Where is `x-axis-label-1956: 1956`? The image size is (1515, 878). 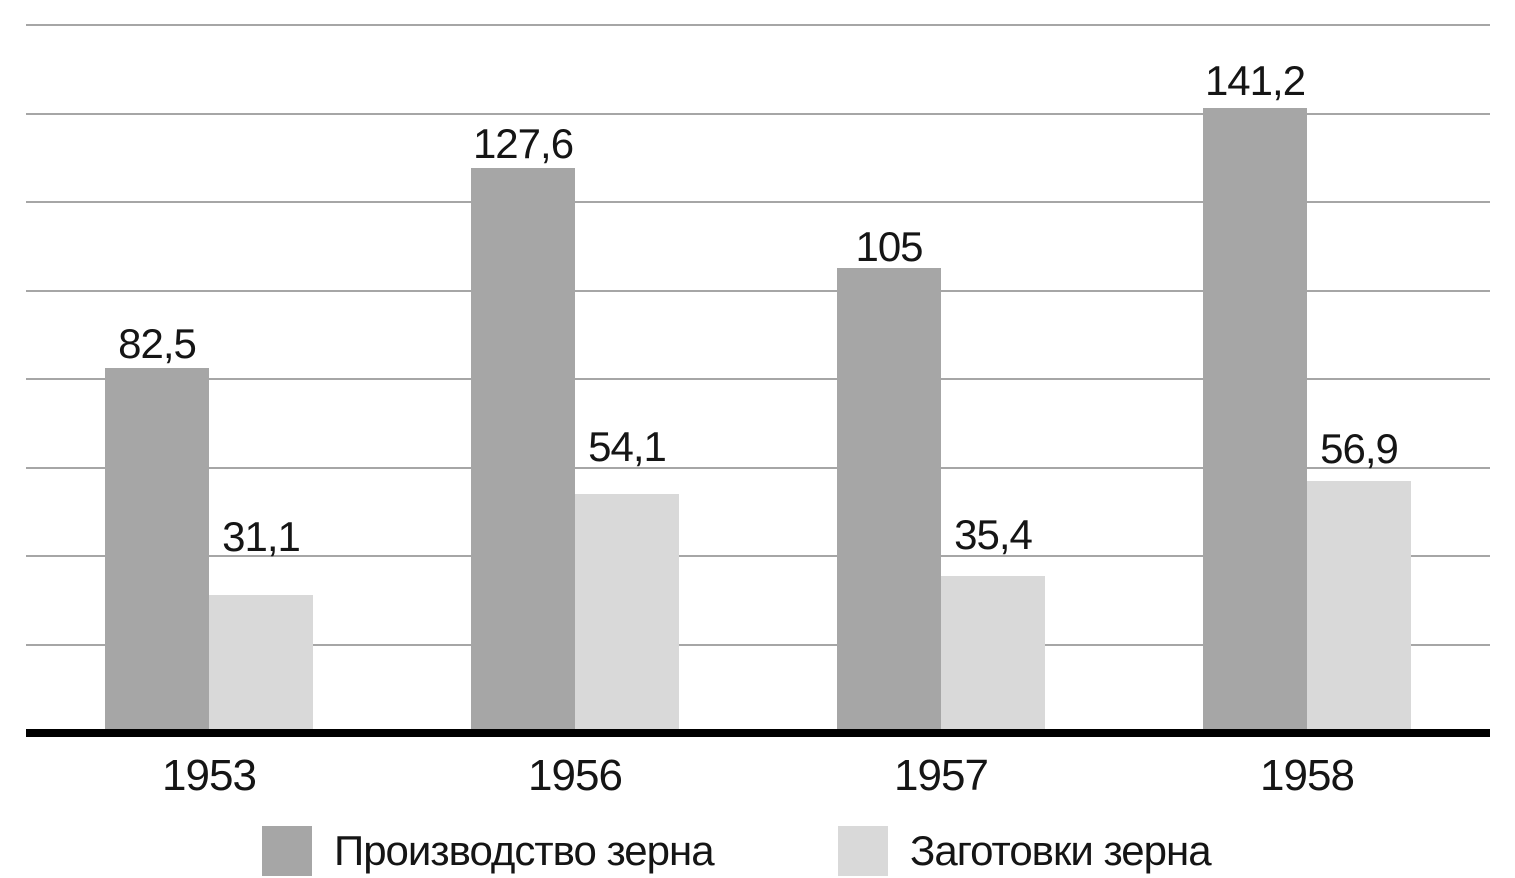
x-axis-label-1956: 1956 is located at coordinates (575, 775).